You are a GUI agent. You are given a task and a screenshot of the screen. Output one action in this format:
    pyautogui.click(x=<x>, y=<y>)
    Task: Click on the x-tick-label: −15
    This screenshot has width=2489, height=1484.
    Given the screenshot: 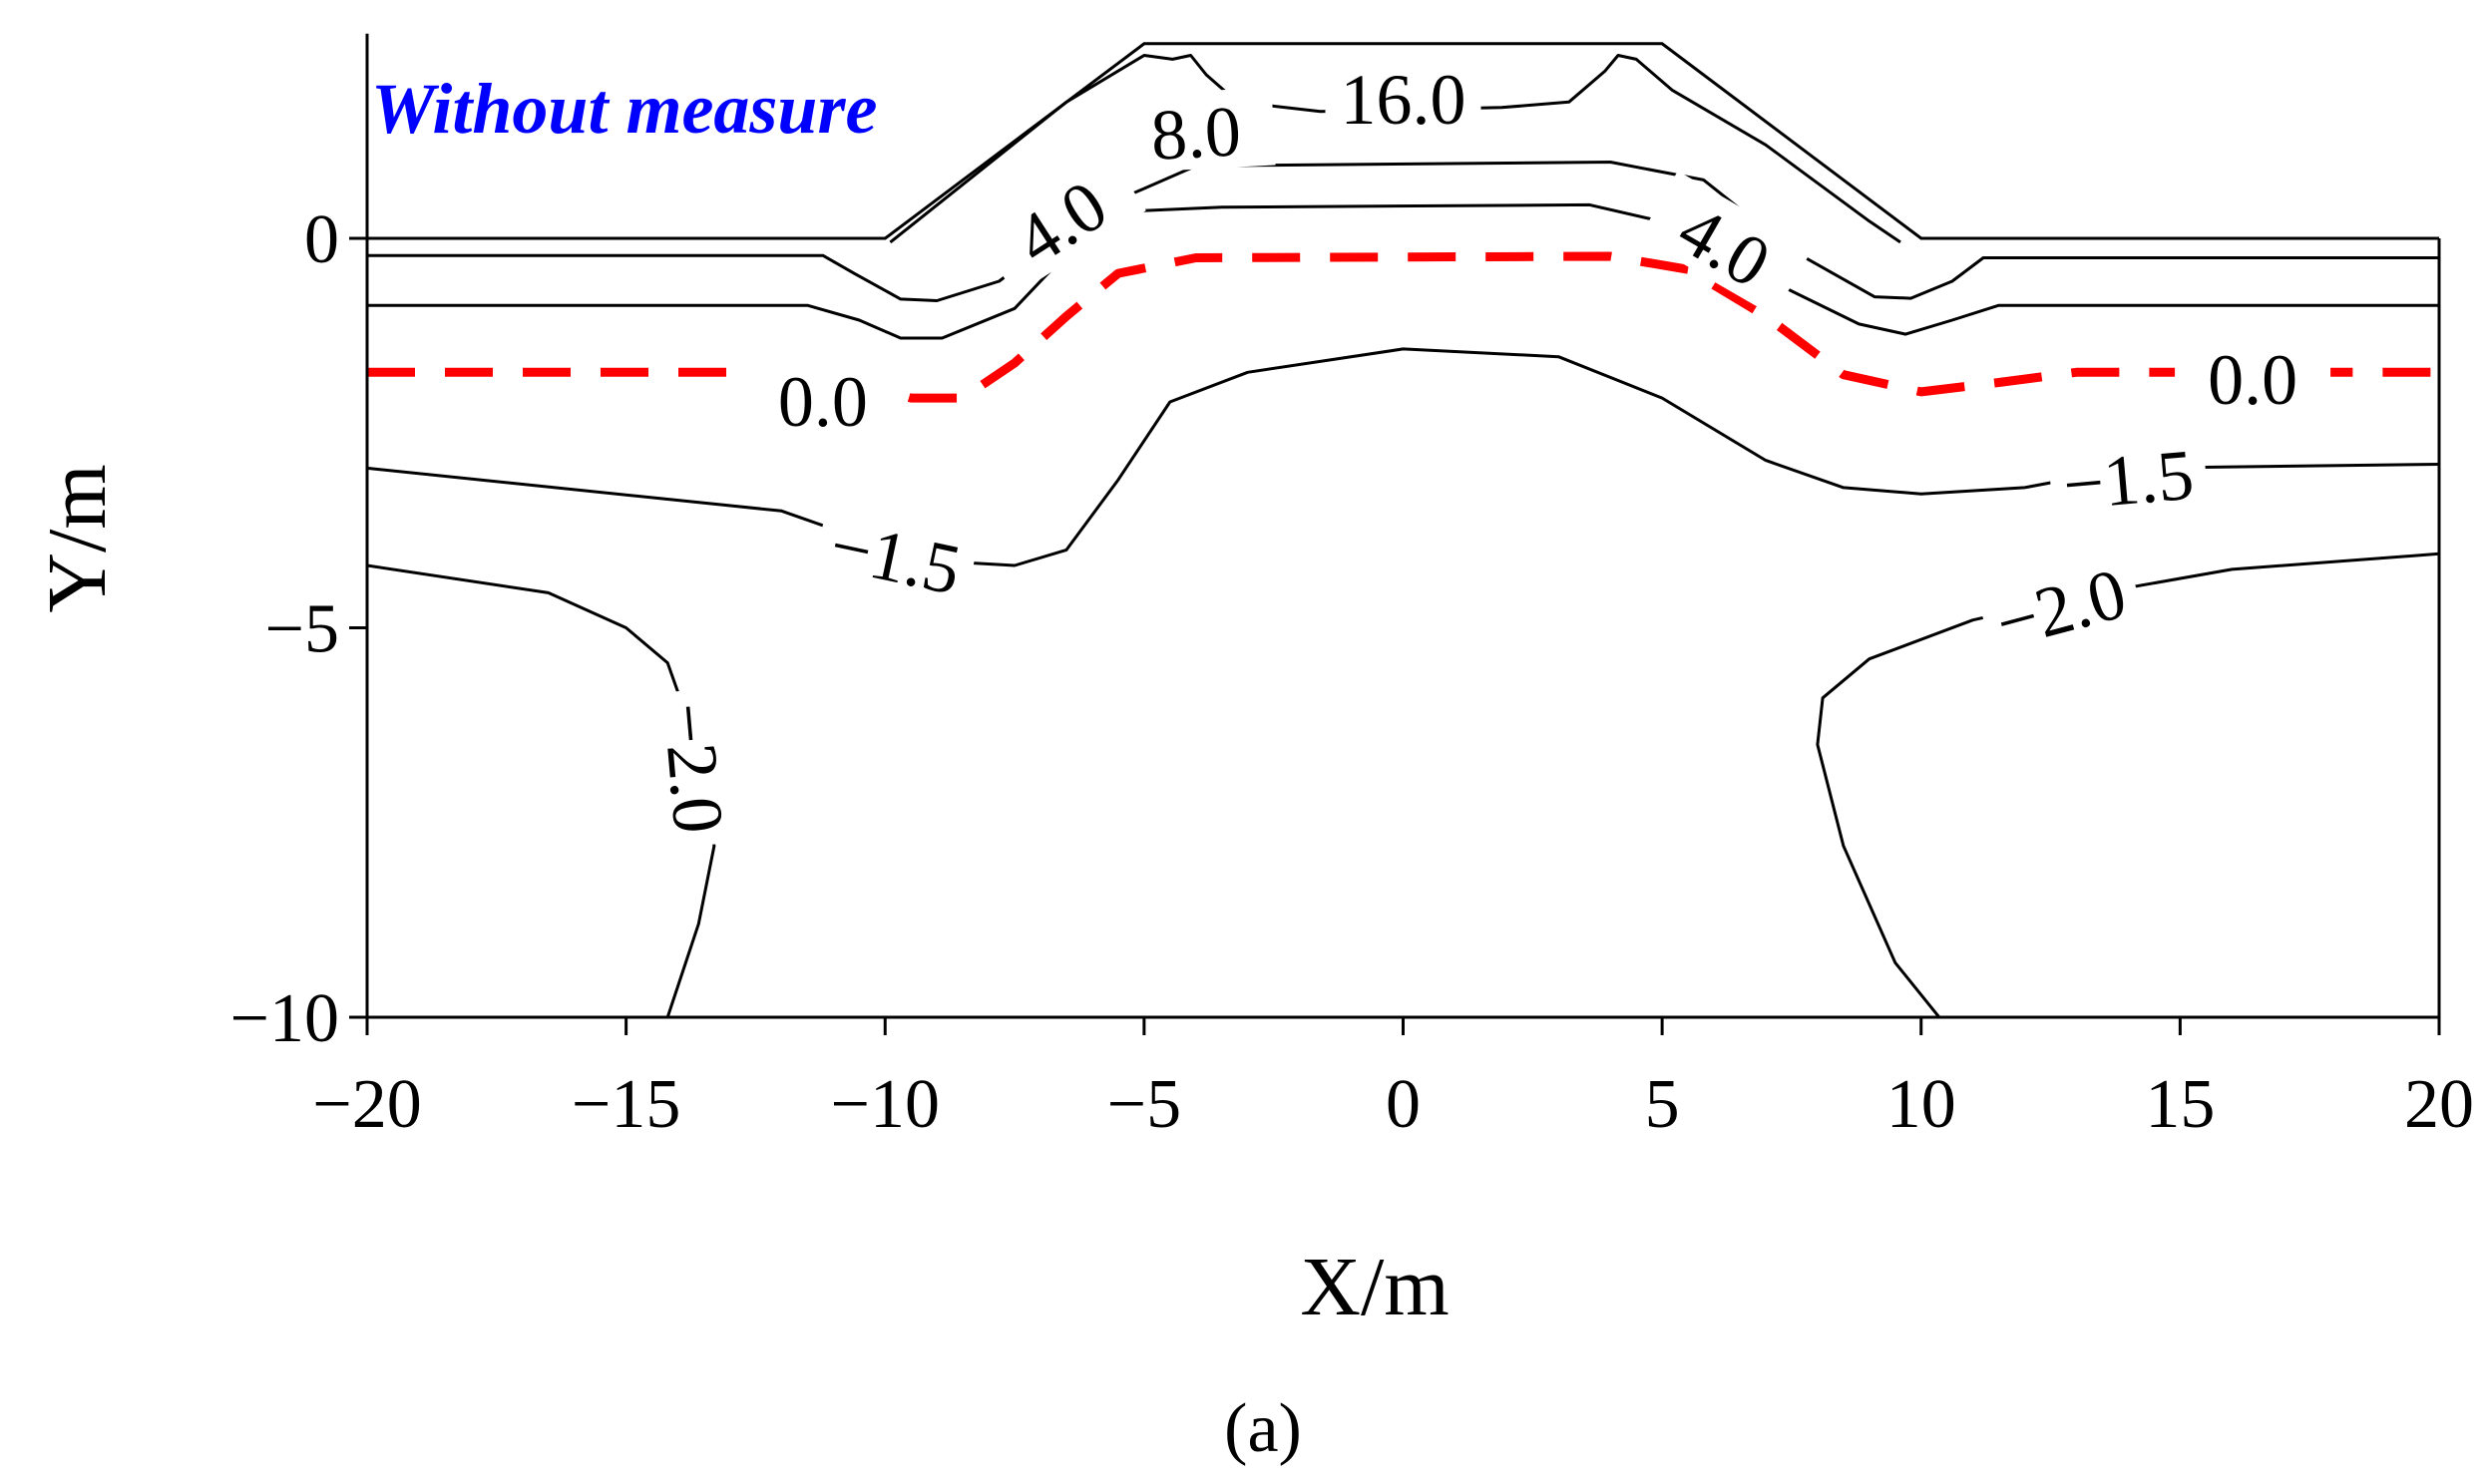 What is the action you would take?
    pyautogui.click(x=626, y=1104)
    